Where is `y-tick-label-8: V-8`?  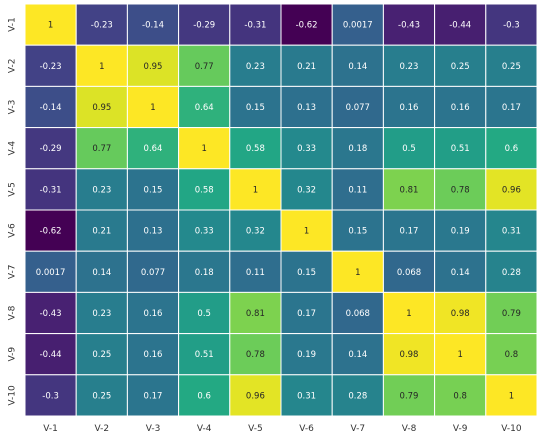
y-tick-label-8: V-8 is located at coordinates (13, 312).